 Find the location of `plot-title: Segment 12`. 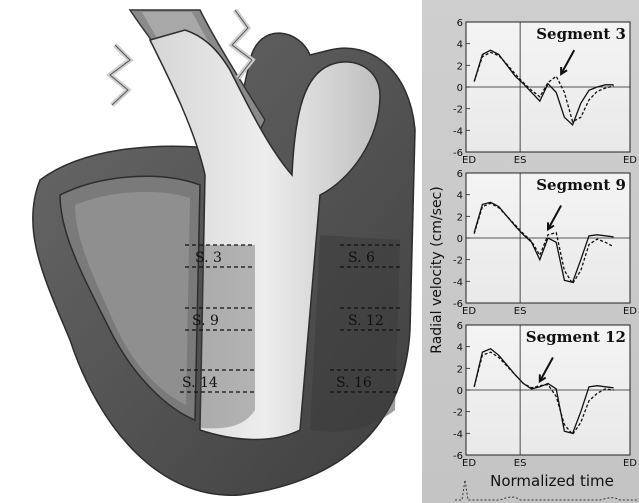

plot-title: Segment 12 is located at coordinates (576, 337).